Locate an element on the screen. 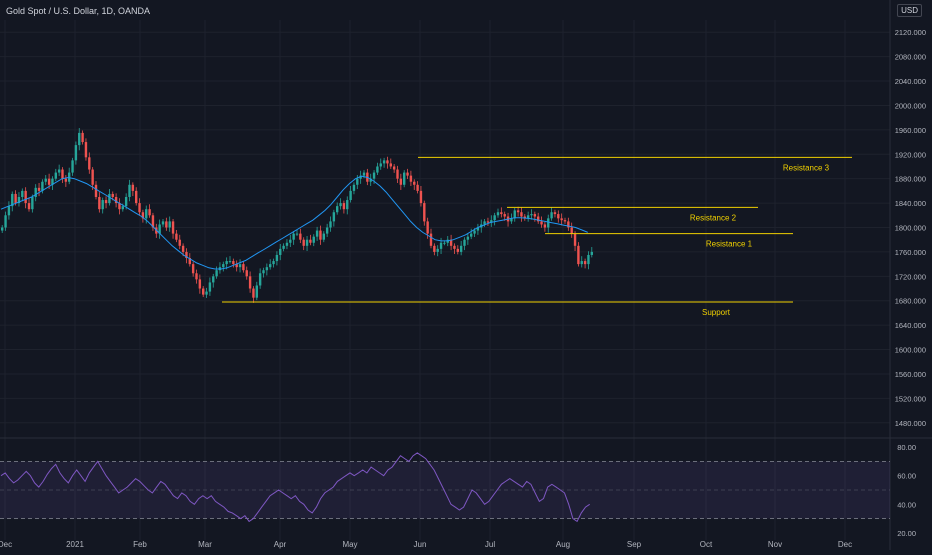 The width and height of the screenshot is (932, 555). x-tick-label: Feb is located at coordinates (140, 544).